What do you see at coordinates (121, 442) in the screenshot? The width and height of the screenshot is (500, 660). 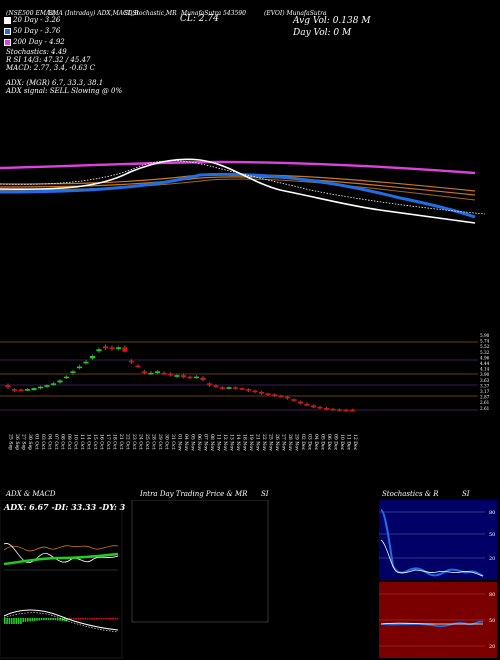 I see `date-tick-label: 21 Oct` at bounding box center [121, 442].